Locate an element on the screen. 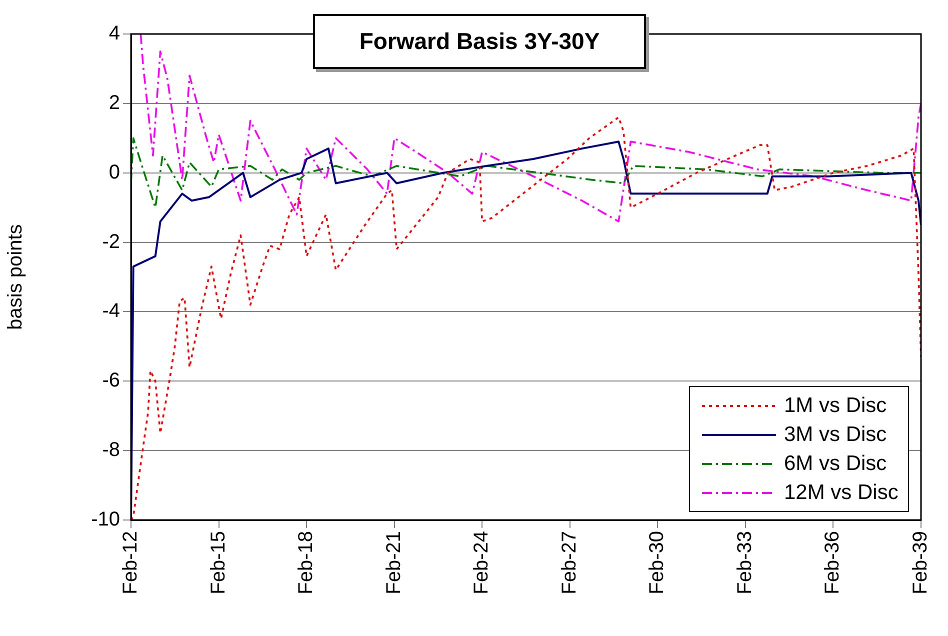 The width and height of the screenshot is (948, 636). x-tick-label: Feb-30 is located at coordinates (657, 562).